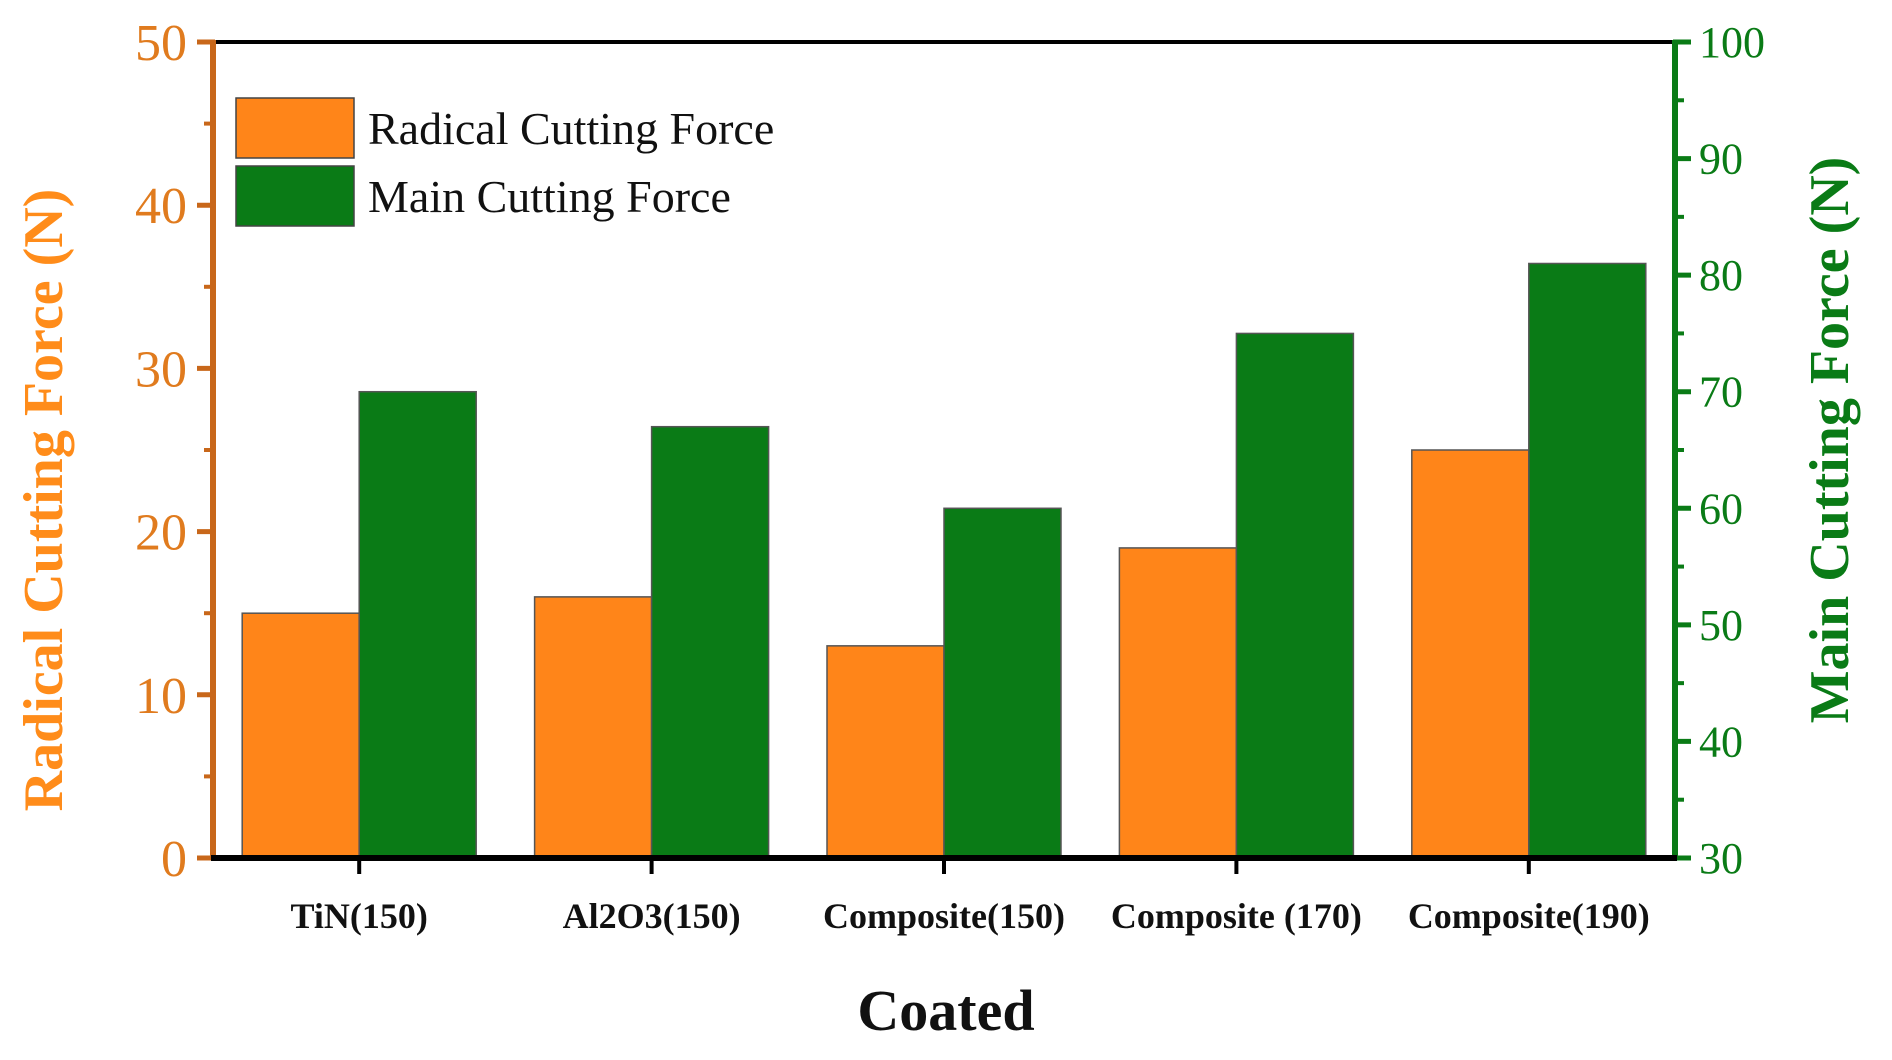 The height and width of the screenshot is (1060, 1892). Describe the element at coordinates (161, 533) in the screenshot. I see `y-left-tick-label-20: 20` at that location.